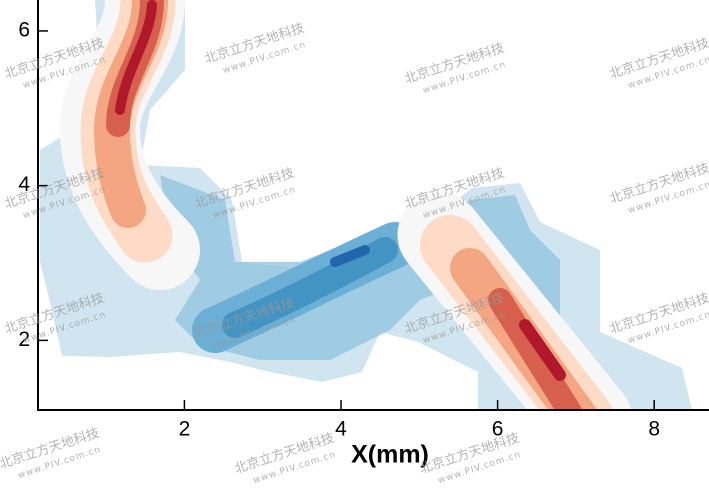 The width and height of the screenshot is (709, 489). What do you see at coordinates (24, 29) in the screenshot?
I see `y-tick-label: 6` at bounding box center [24, 29].